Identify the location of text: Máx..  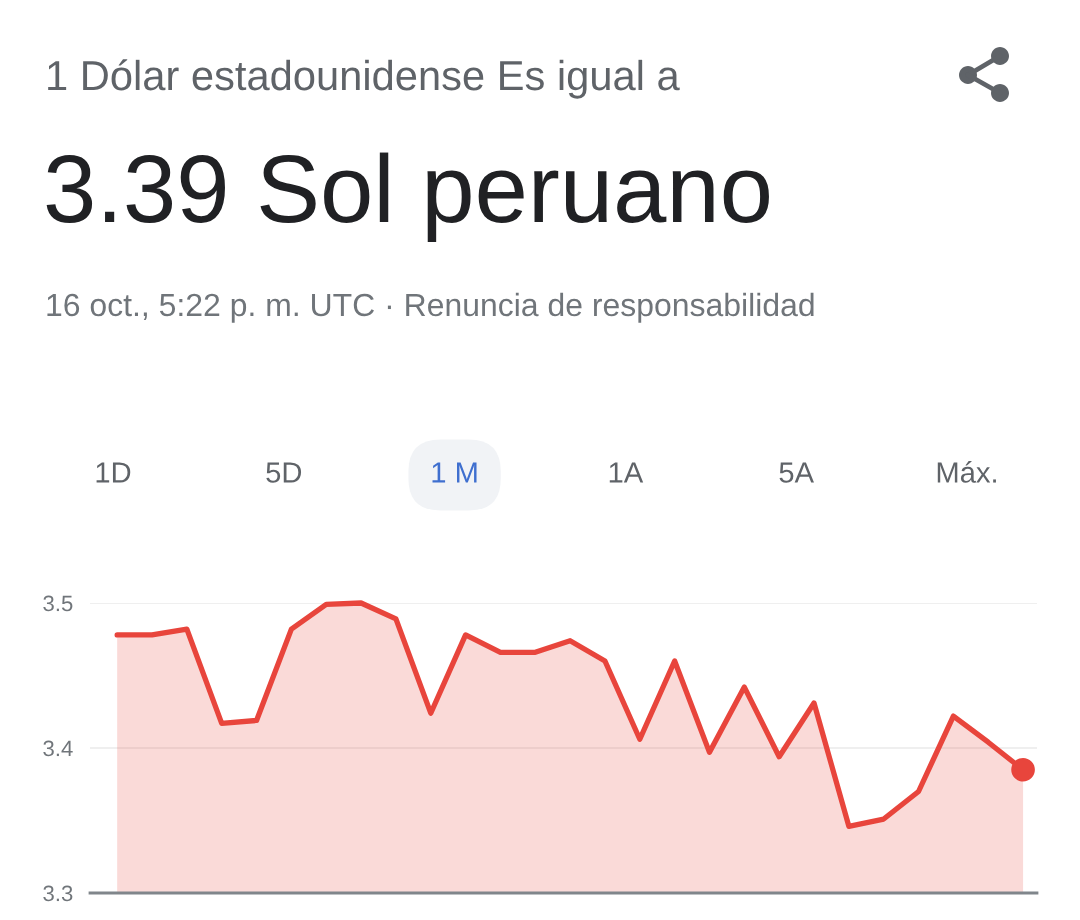
(966, 472).